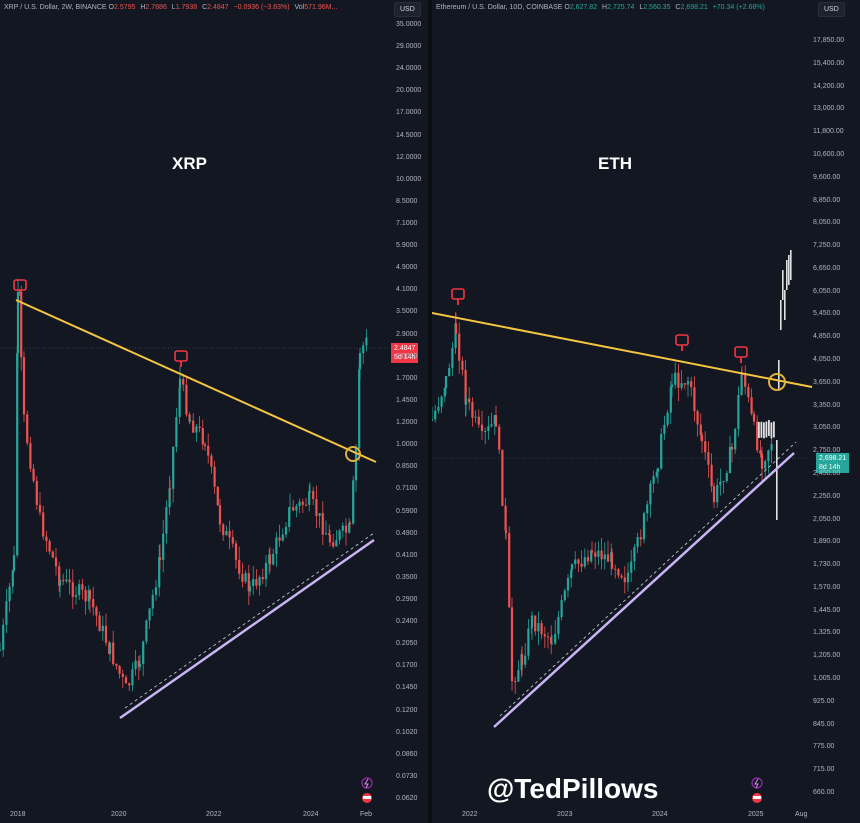  Describe the element at coordinates (407, 356) in the screenshot. I see `xrp-price-tick: 2.0000` at that location.